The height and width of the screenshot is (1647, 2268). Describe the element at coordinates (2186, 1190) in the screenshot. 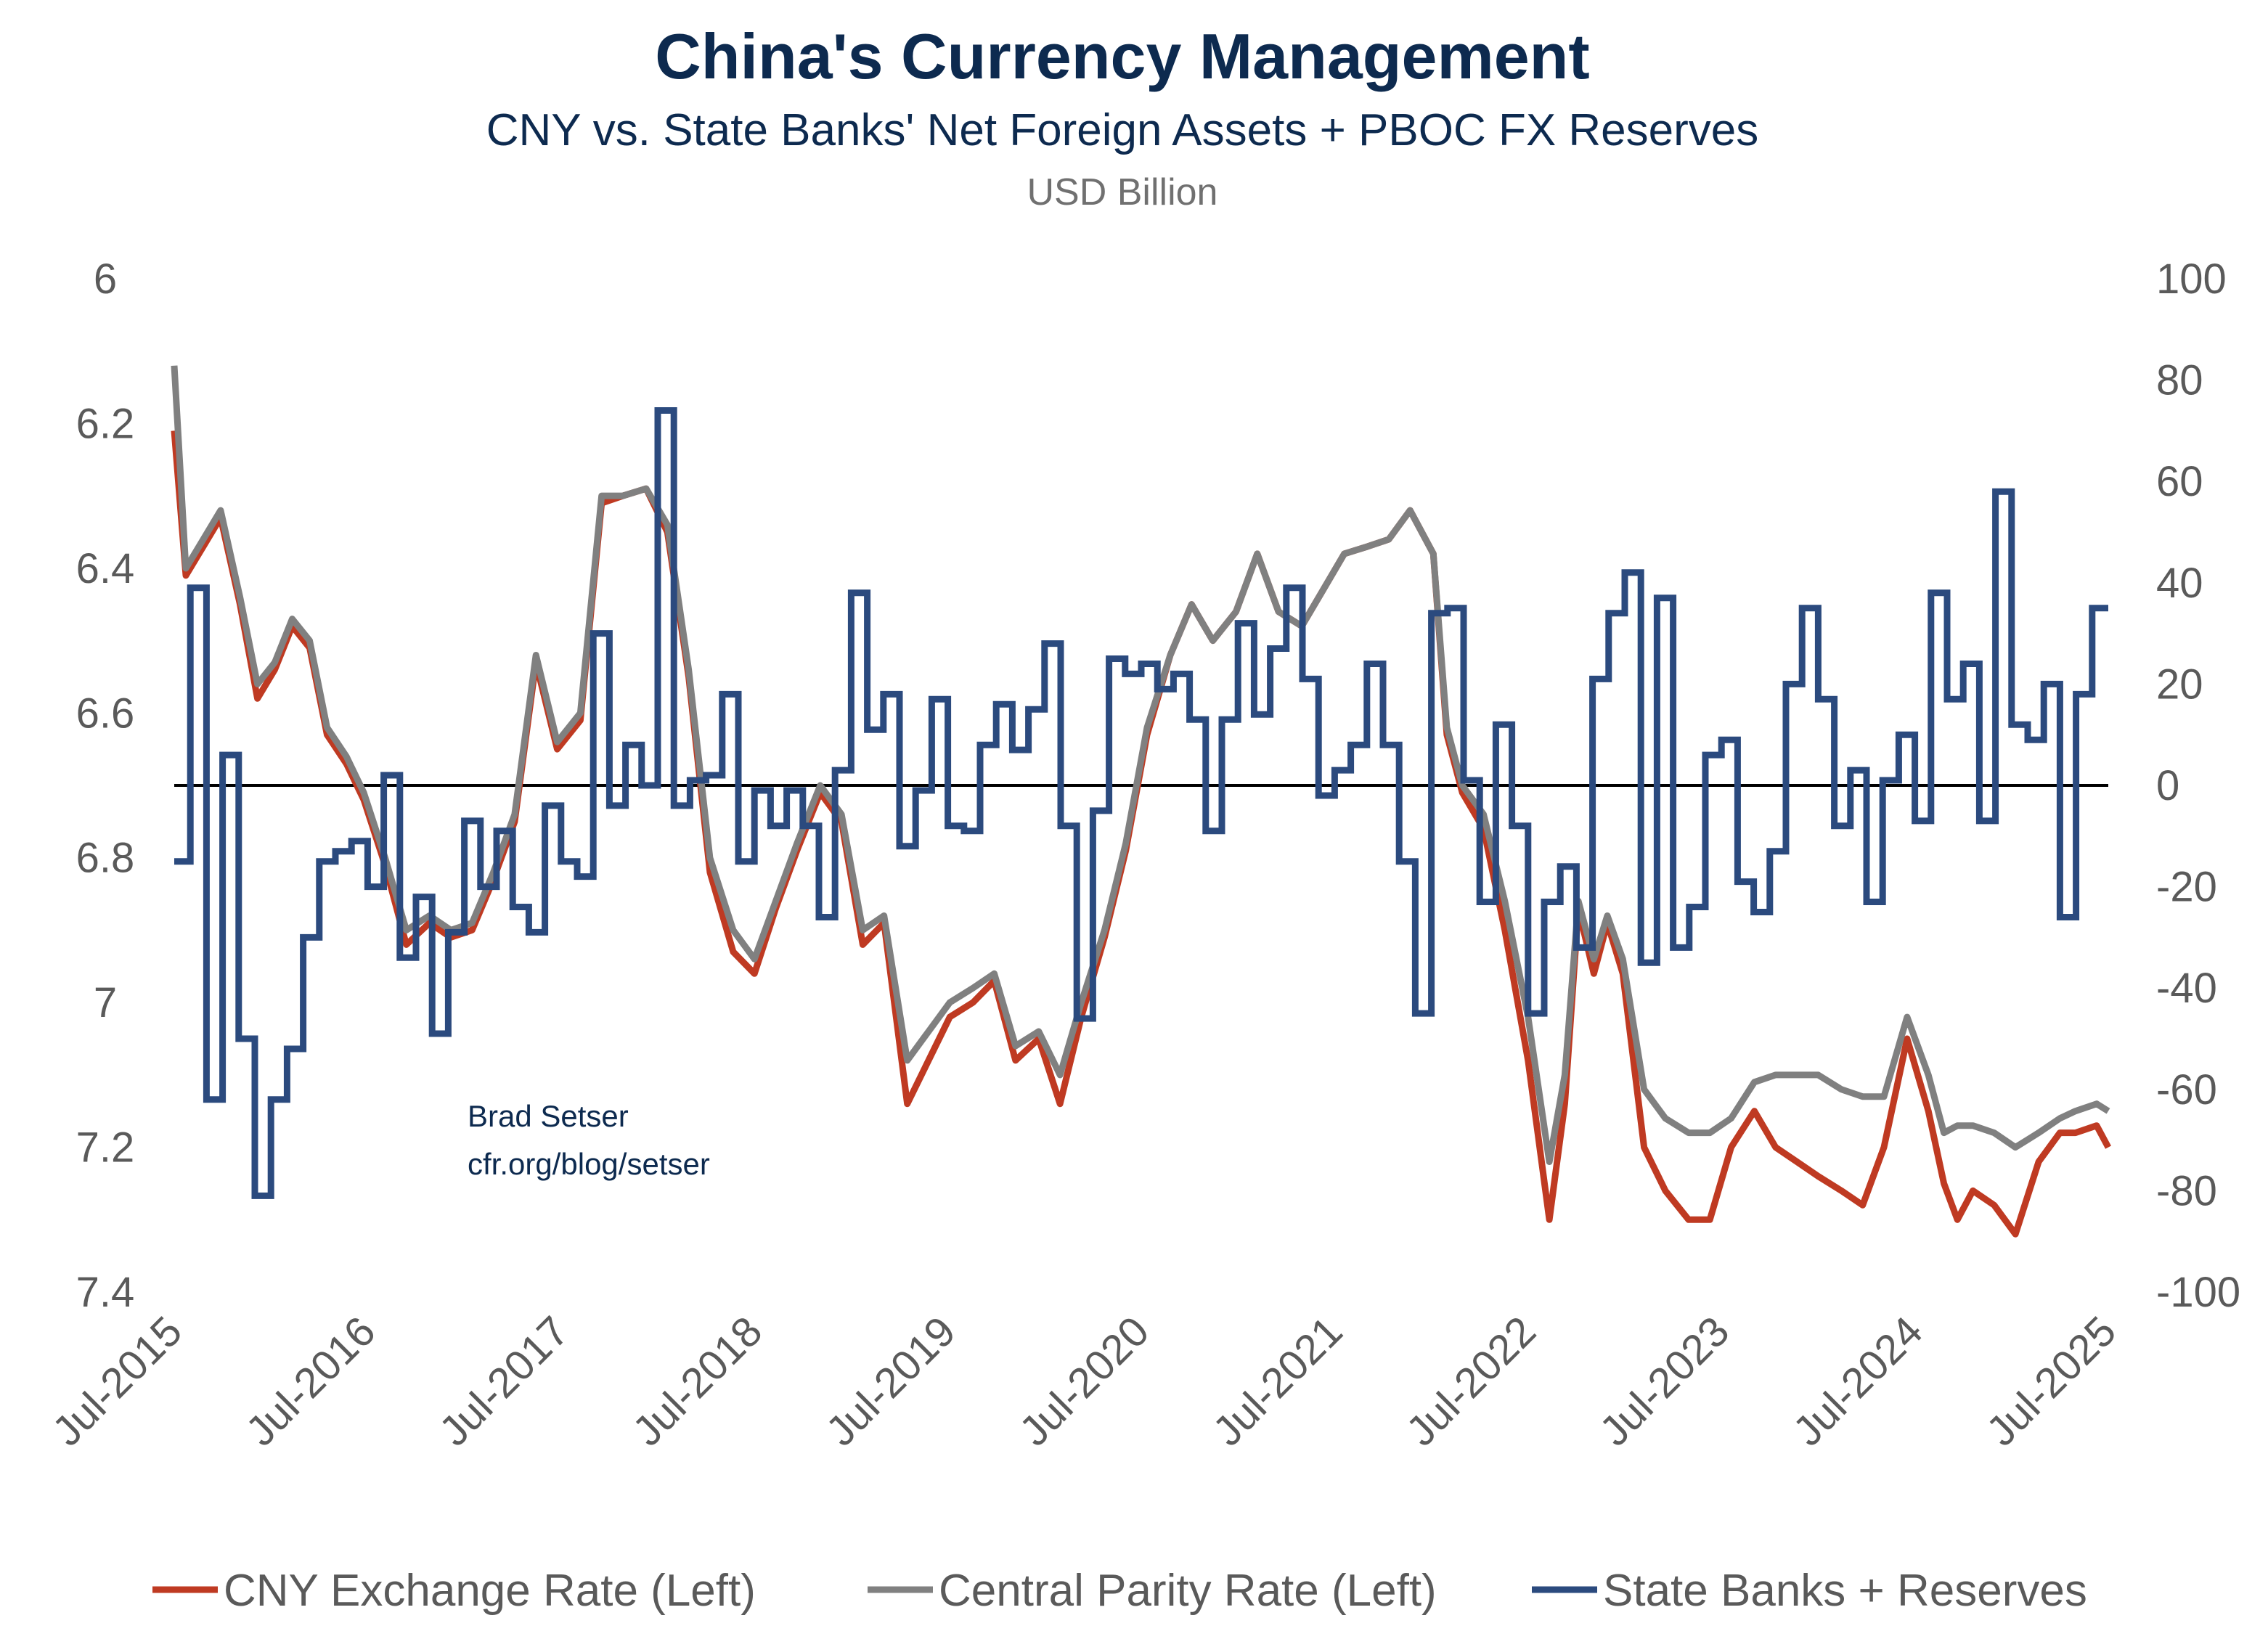

I see `right-tick-label: -80` at that location.